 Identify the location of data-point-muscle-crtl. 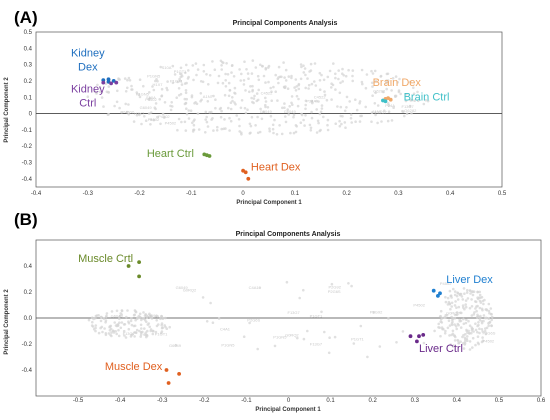
(139, 276).